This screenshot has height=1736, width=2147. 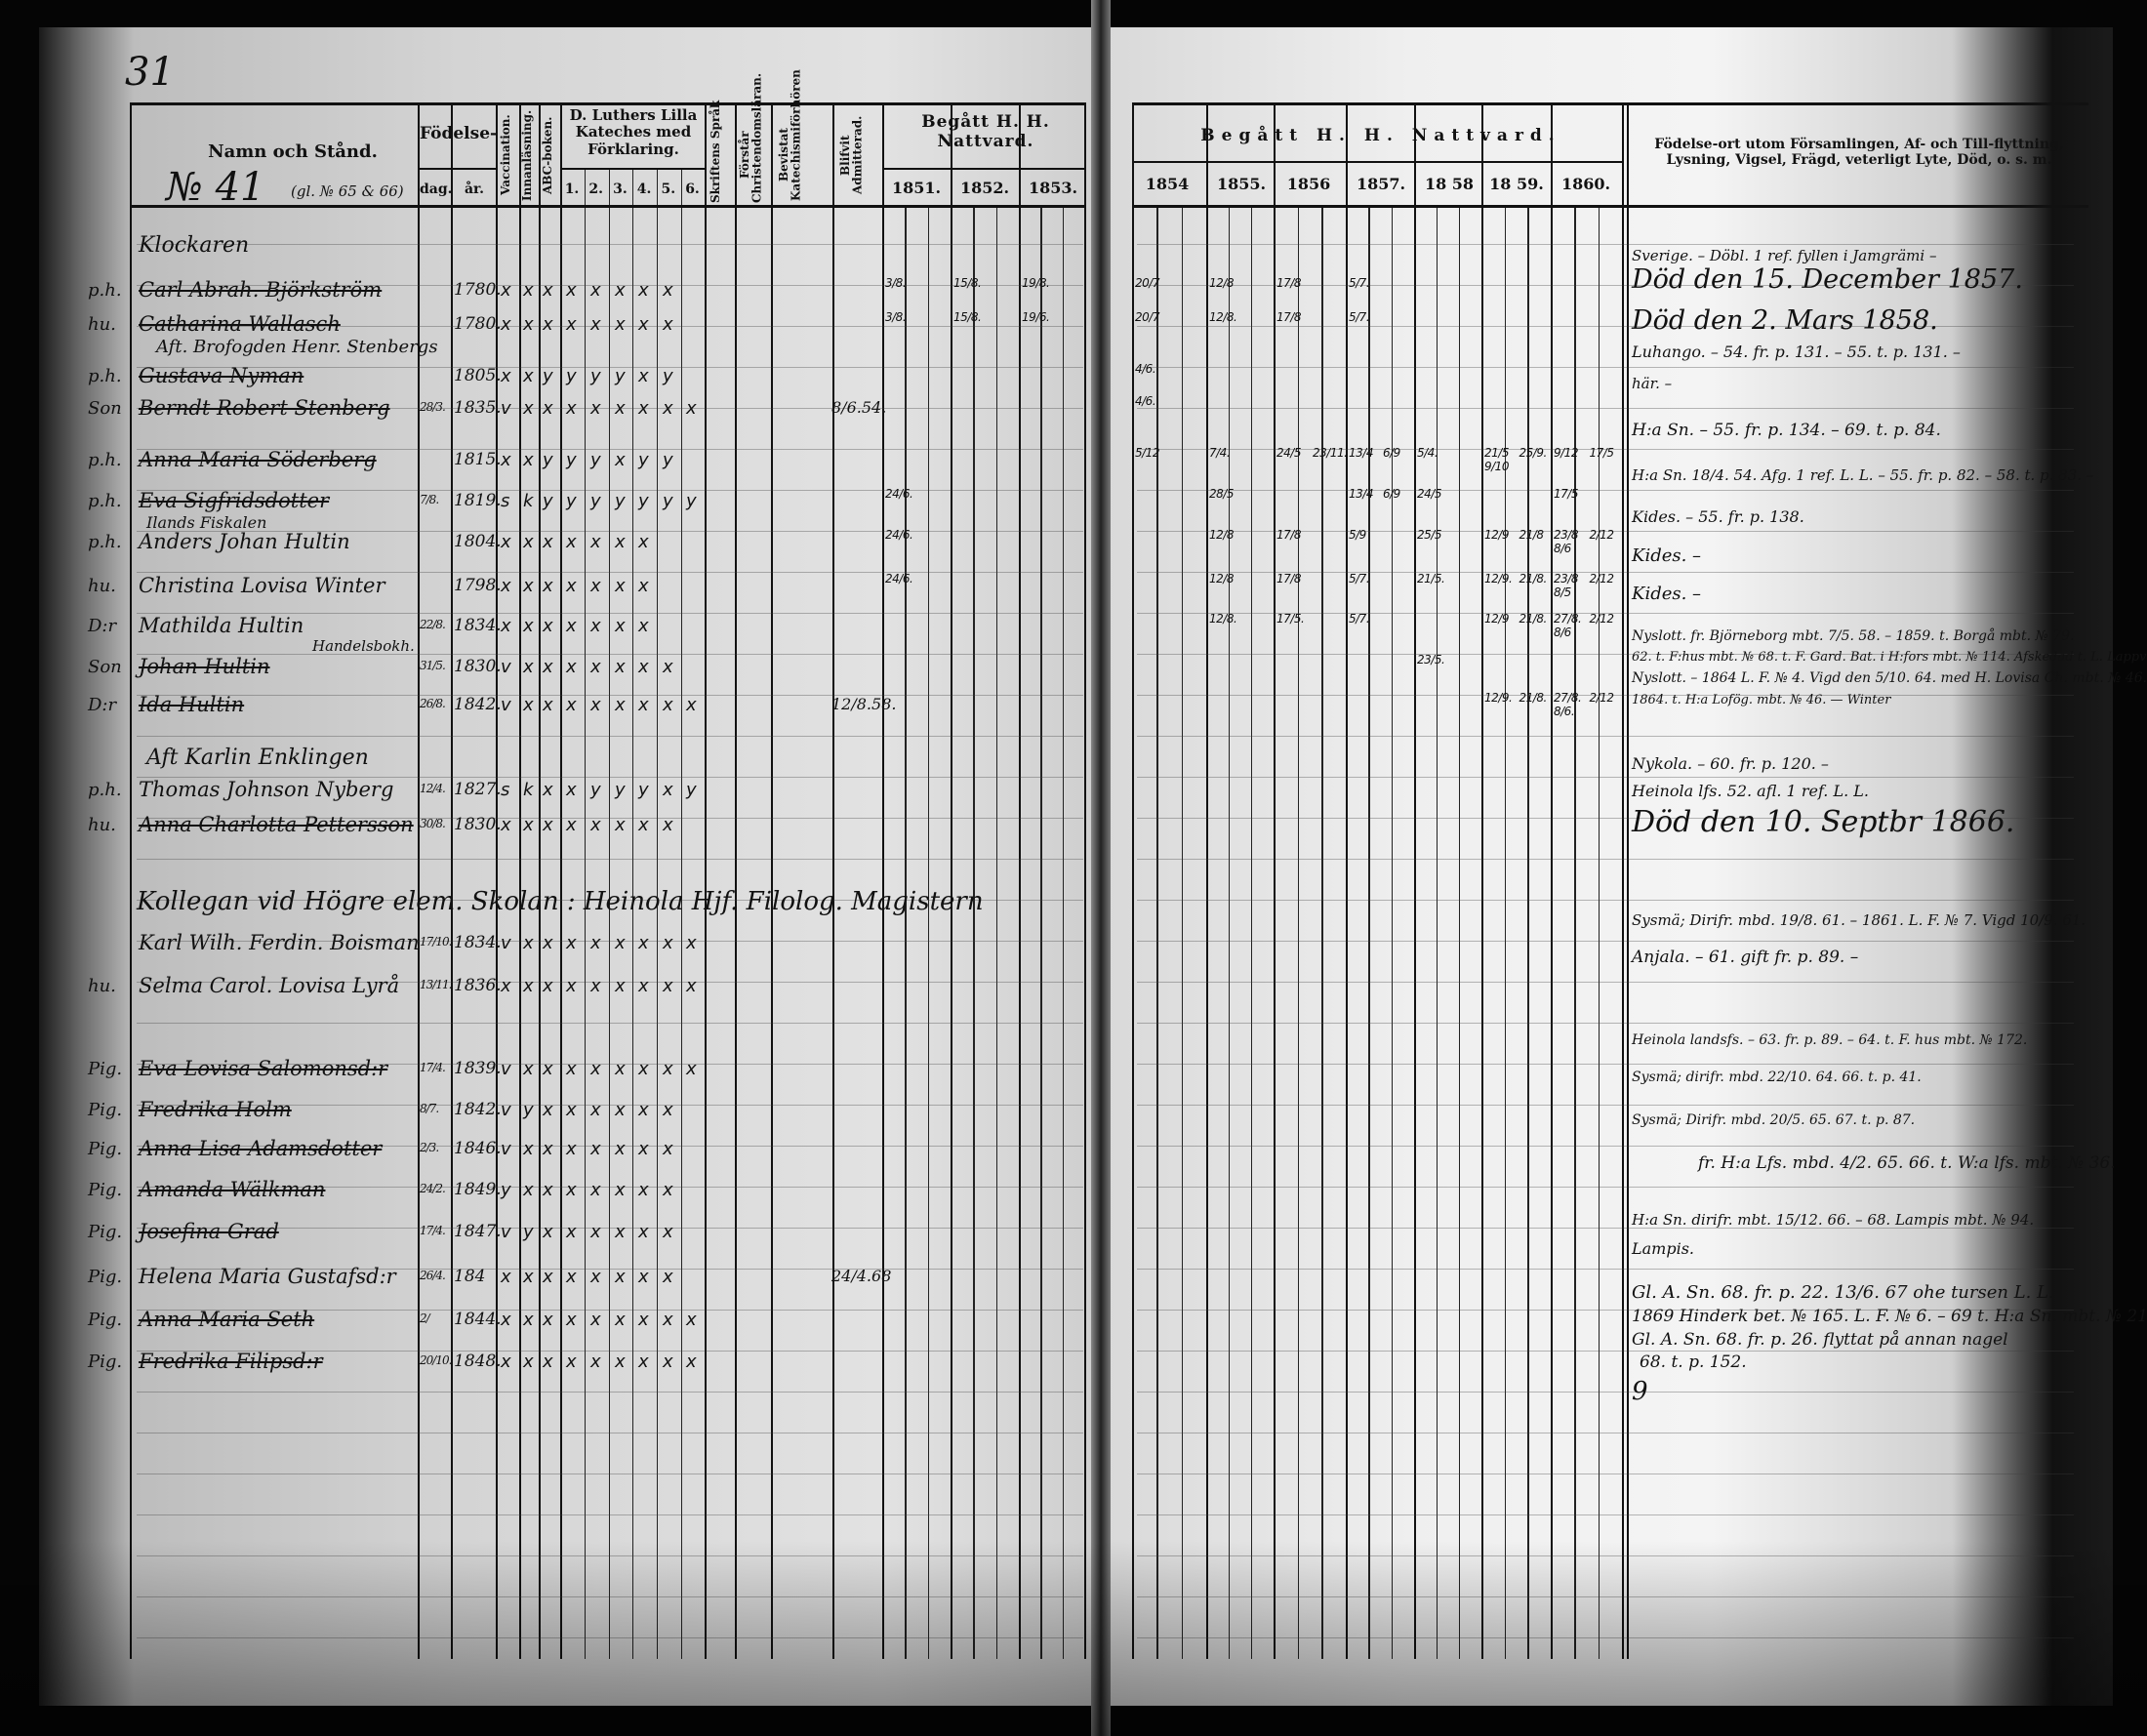 I want to click on catechism-part-label: 6., so click(x=692, y=189).